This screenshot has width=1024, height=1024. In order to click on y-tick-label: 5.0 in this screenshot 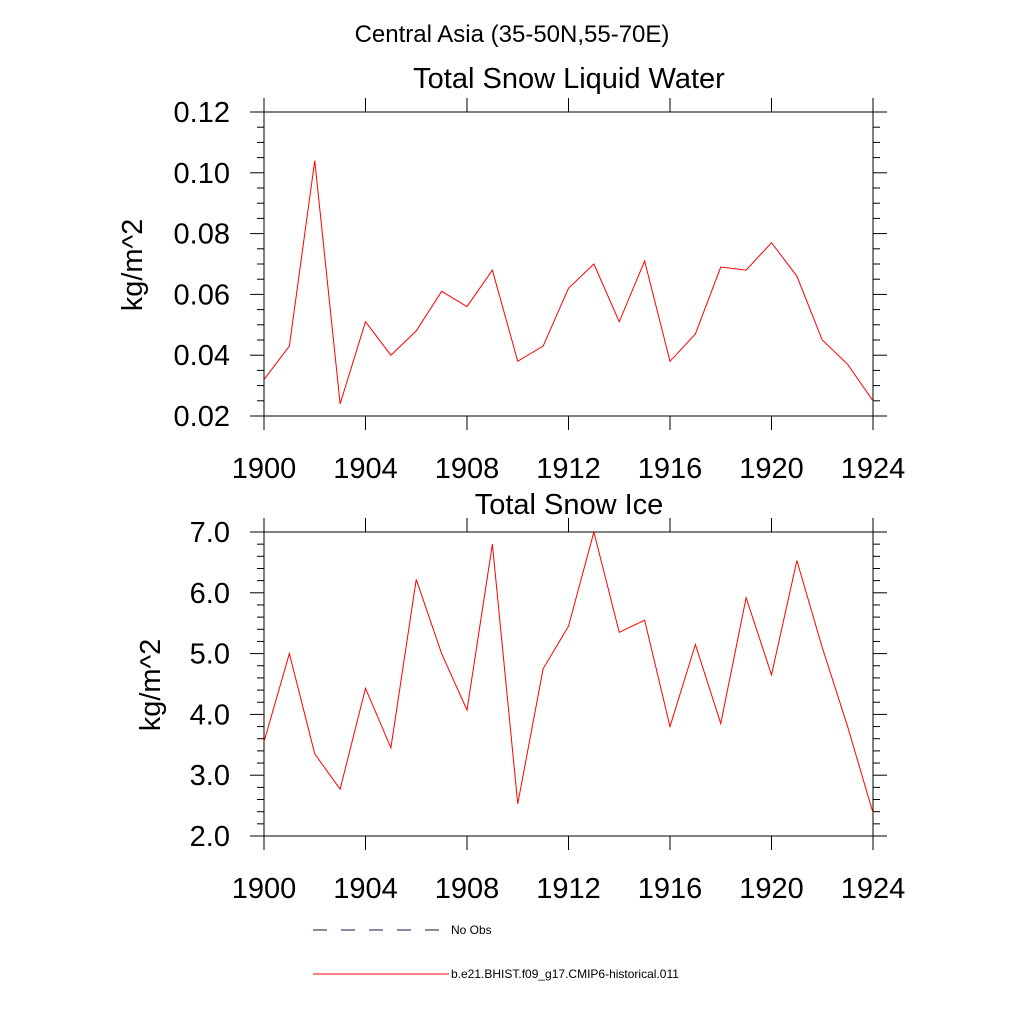, I will do `click(210, 655)`.